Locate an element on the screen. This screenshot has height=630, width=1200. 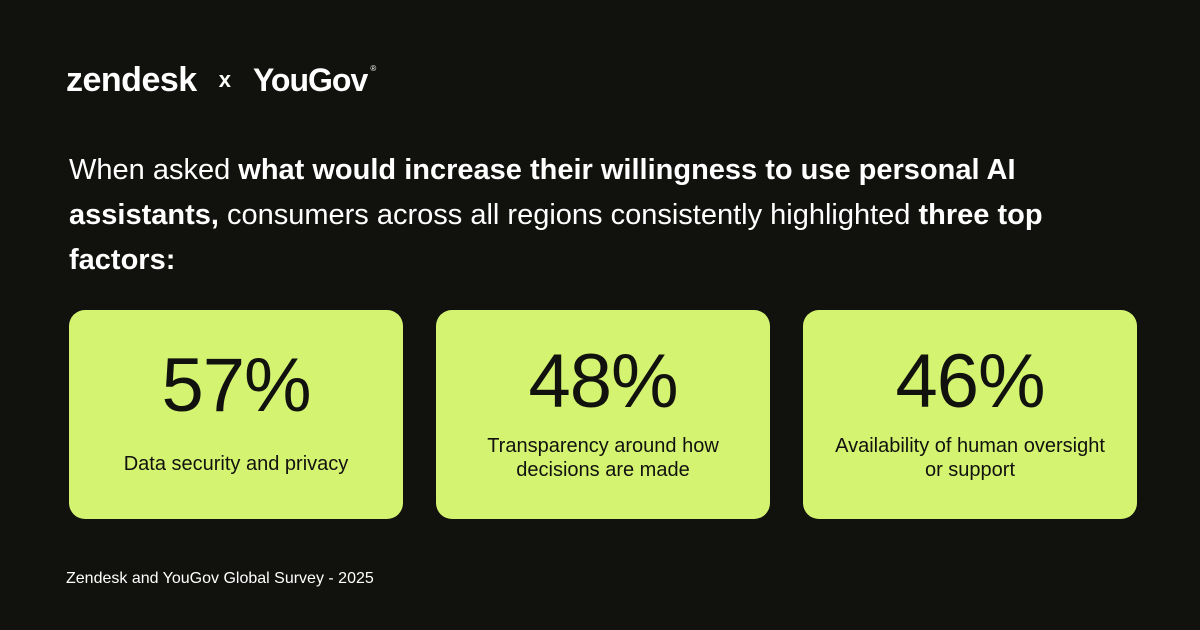
yougov-logo: YouGov ® is located at coordinates (314, 80).